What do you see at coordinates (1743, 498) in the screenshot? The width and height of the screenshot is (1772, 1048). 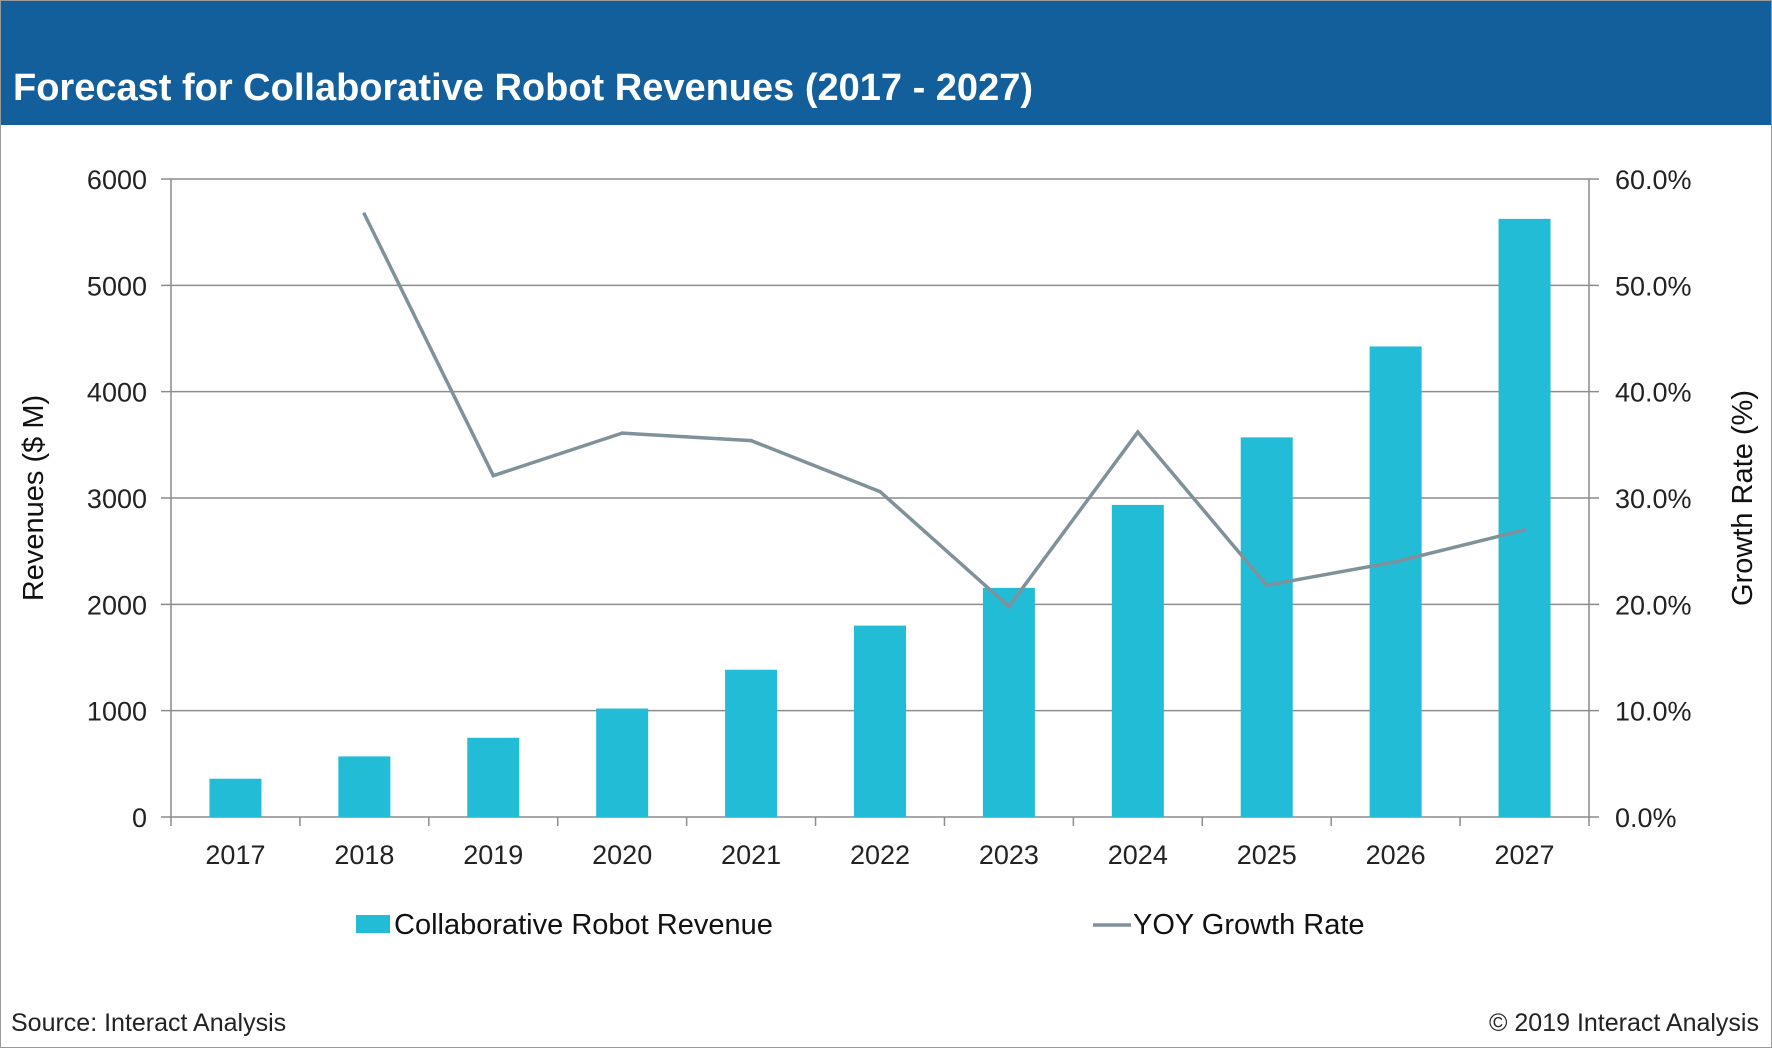 I see `y2-axis-title: Growth Rate (%)` at bounding box center [1743, 498].